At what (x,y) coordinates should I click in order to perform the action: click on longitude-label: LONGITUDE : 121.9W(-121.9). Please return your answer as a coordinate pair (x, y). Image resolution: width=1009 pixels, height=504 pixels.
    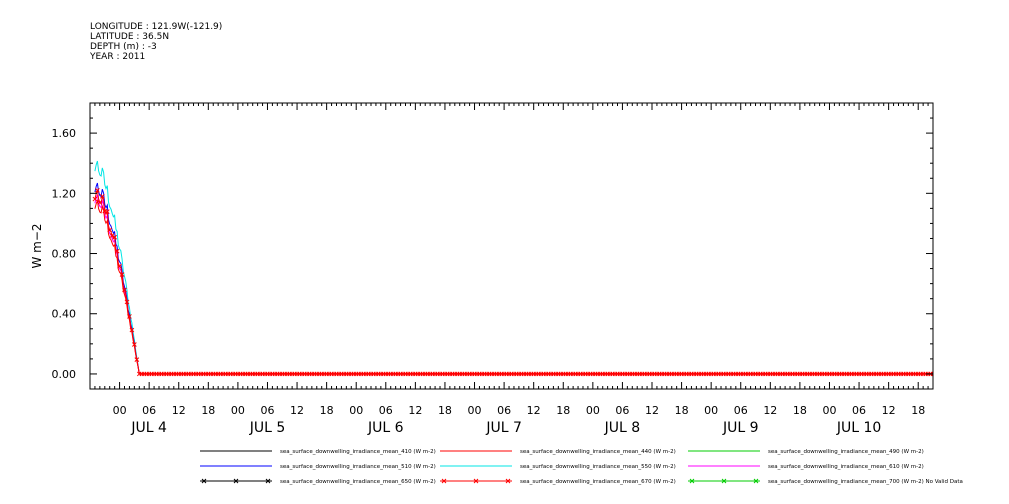
    Looking at the image, I should click on (156, 27).